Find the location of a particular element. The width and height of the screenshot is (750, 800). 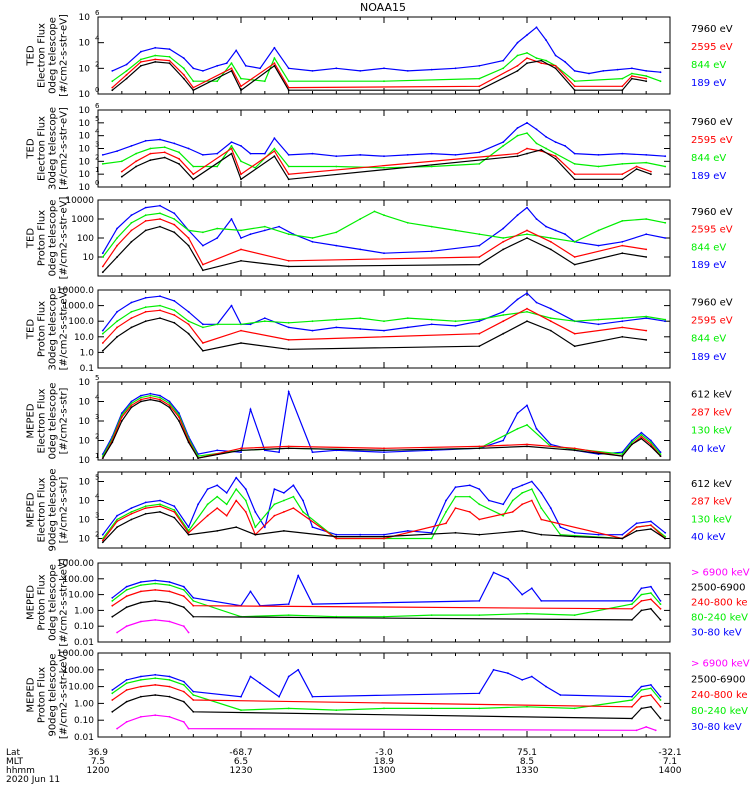

legend-entry: 287 keV is located at coordinates (711, 502).